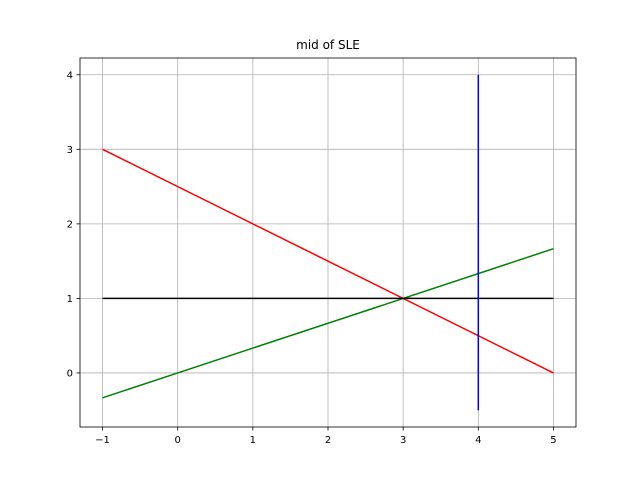 The height and width of the screenshot is (480, 640). What do you see at coordinates (328, 45) in the screenshot?
I see `chart-title: mid of SLE` at bounding box center [328, 45].